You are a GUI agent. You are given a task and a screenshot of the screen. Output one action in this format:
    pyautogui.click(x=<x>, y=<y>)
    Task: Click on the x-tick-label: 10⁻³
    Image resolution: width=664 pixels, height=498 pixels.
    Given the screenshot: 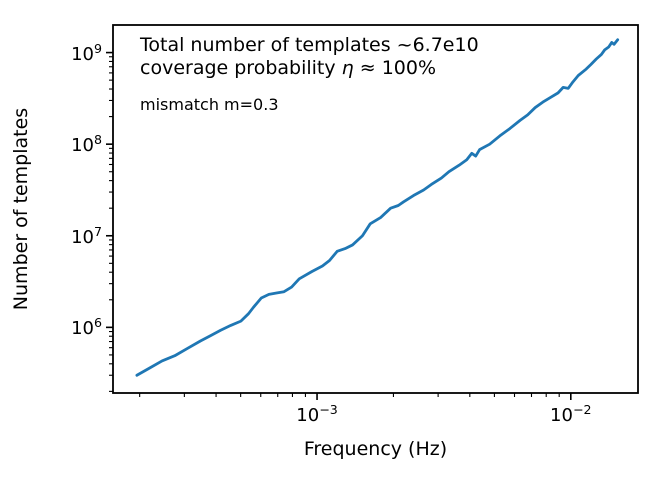 What is the action you would take?
    pyautogui.click(x=317, y=414)
    